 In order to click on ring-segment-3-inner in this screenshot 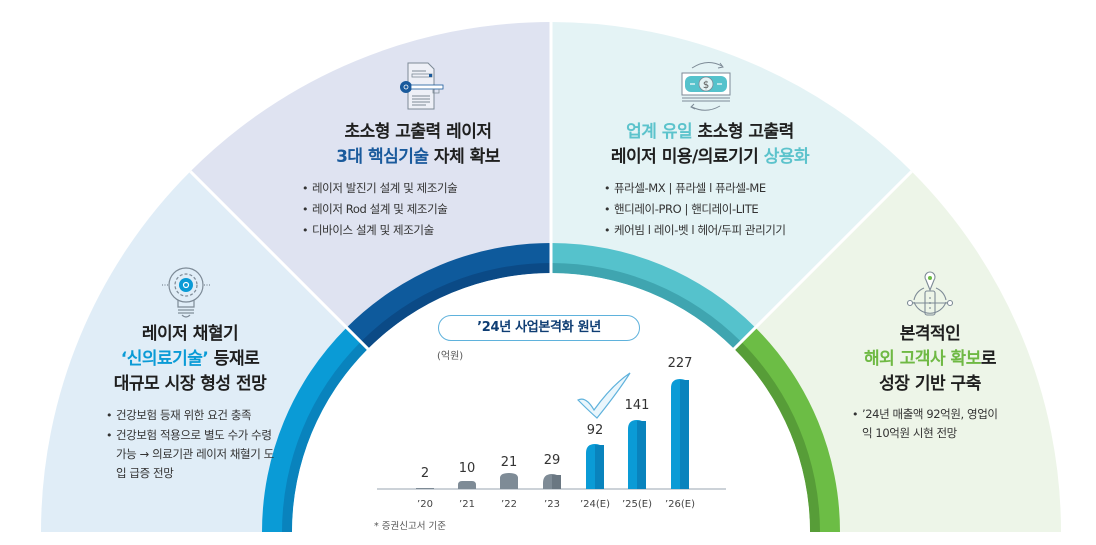, I will do `click(646, 306)`.